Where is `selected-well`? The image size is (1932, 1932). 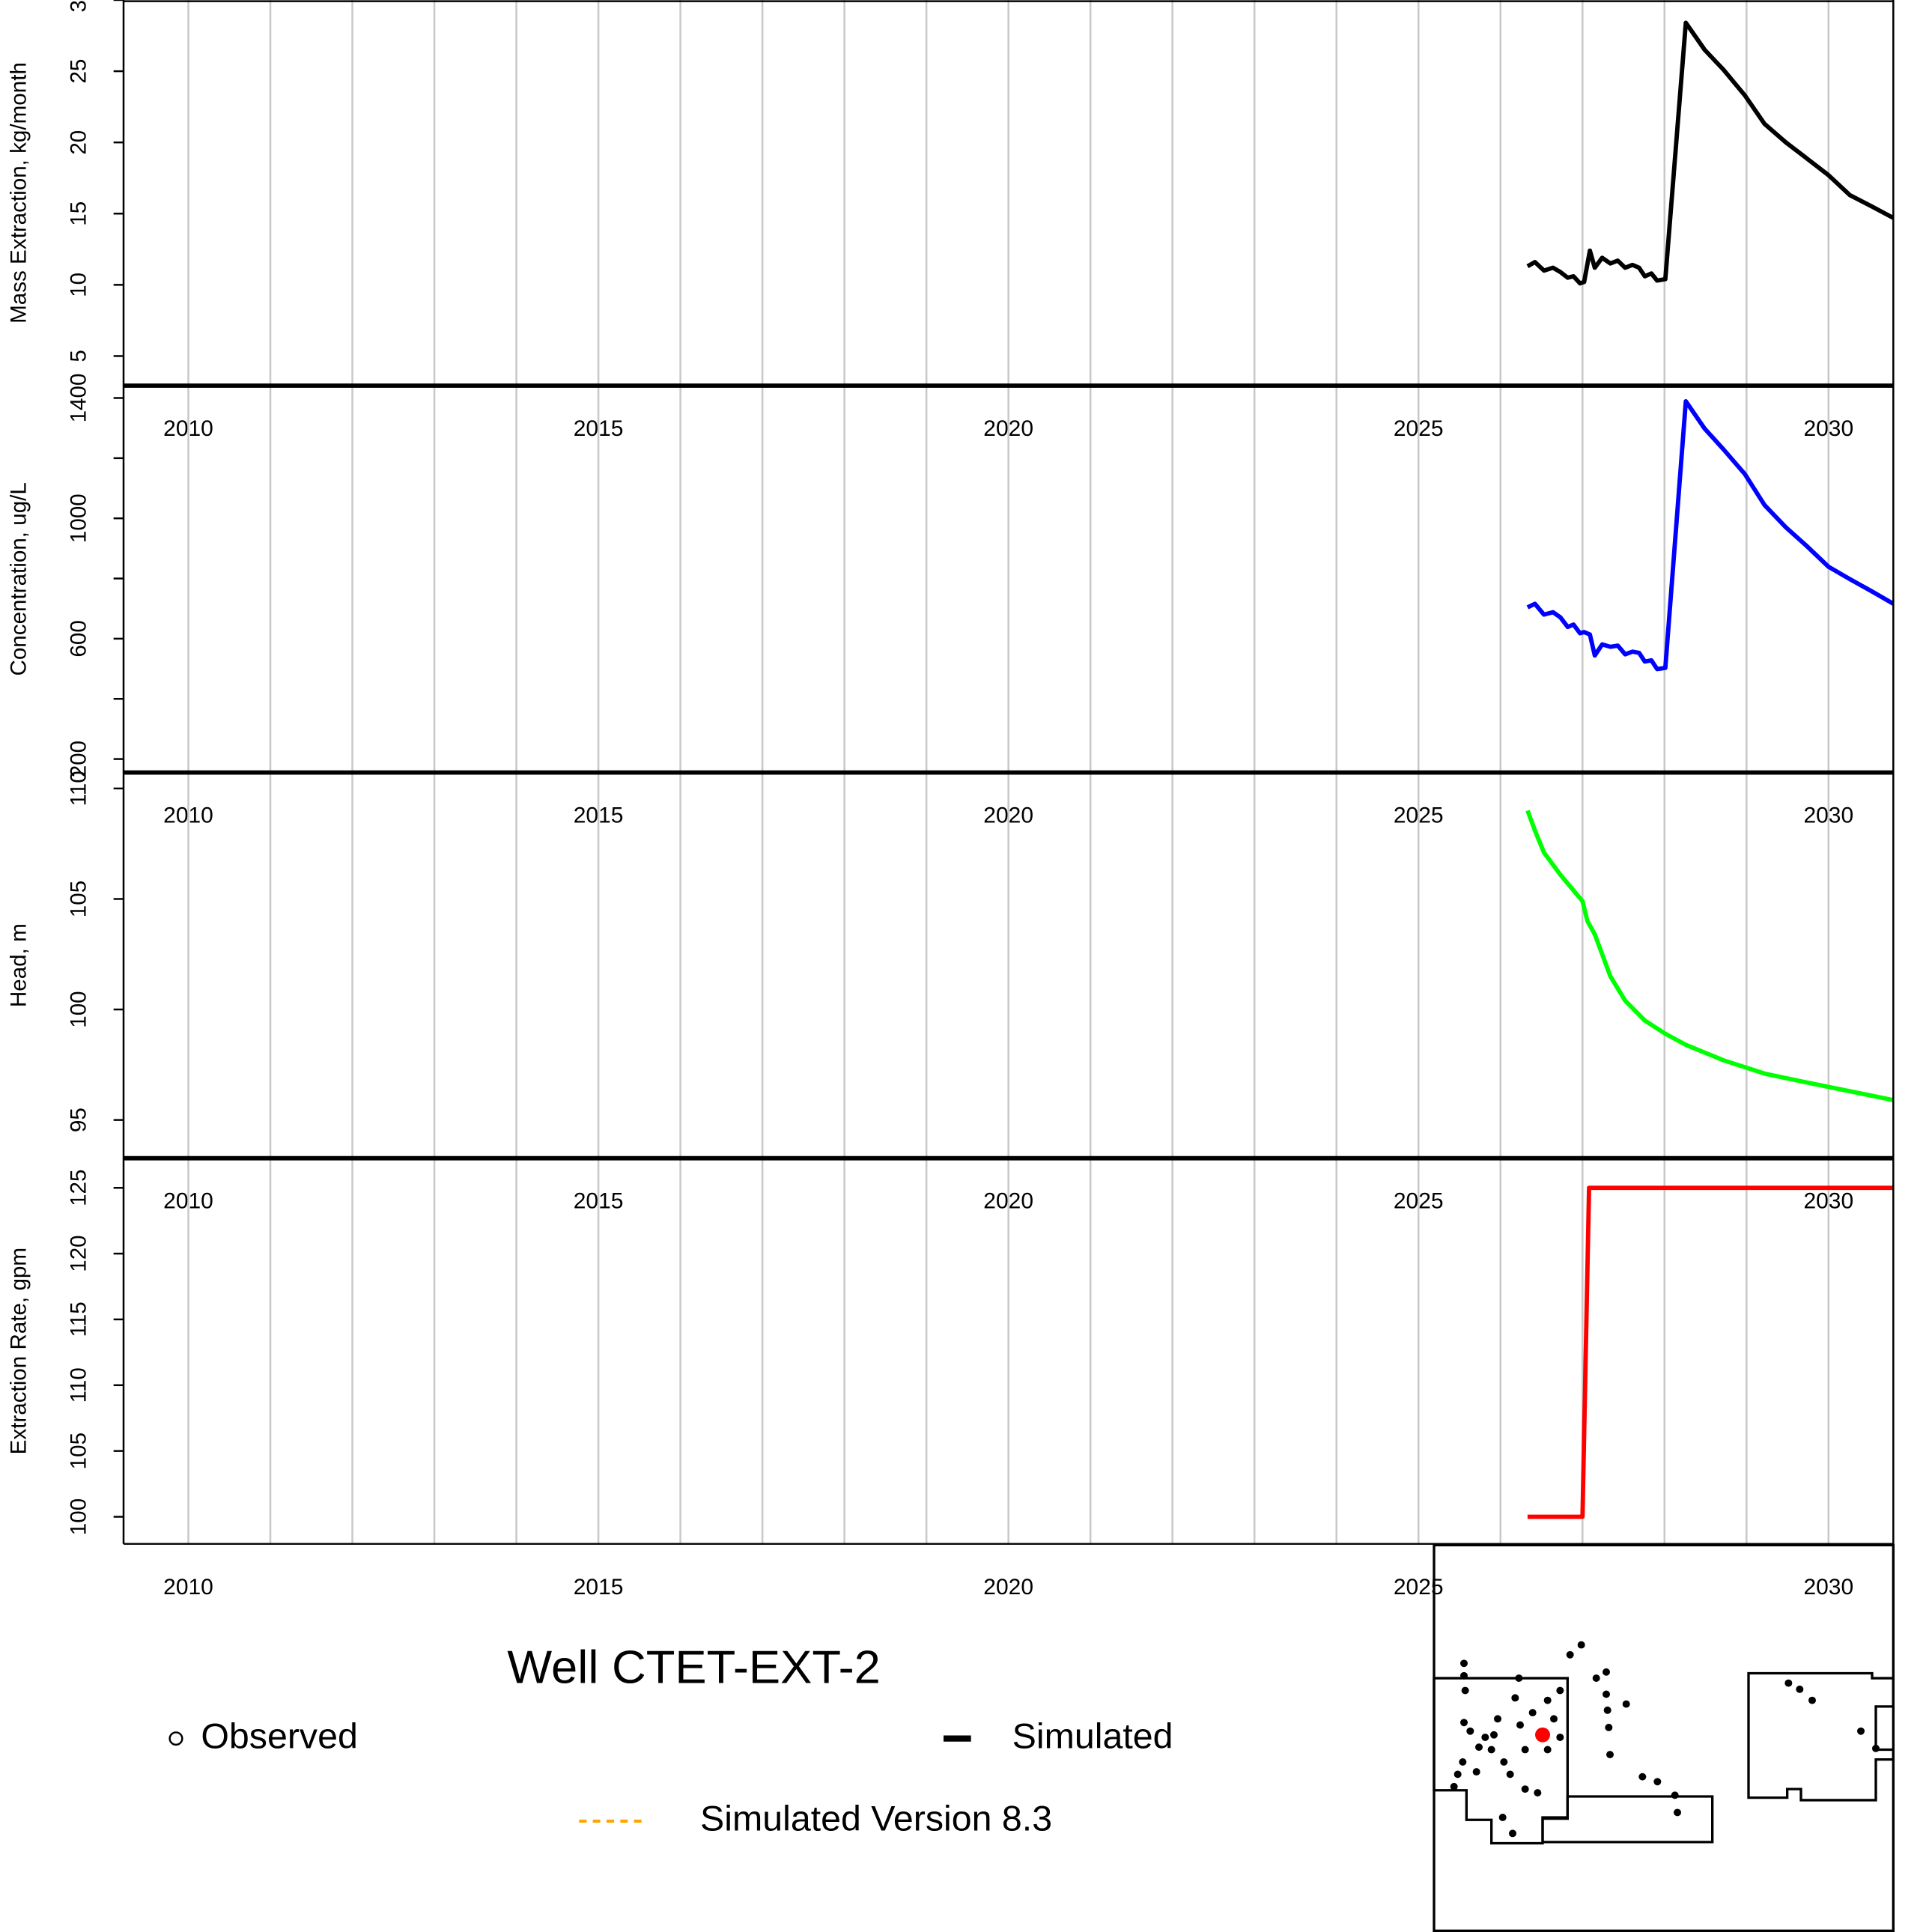
selected-well is located at coordinates (1542, 1735).